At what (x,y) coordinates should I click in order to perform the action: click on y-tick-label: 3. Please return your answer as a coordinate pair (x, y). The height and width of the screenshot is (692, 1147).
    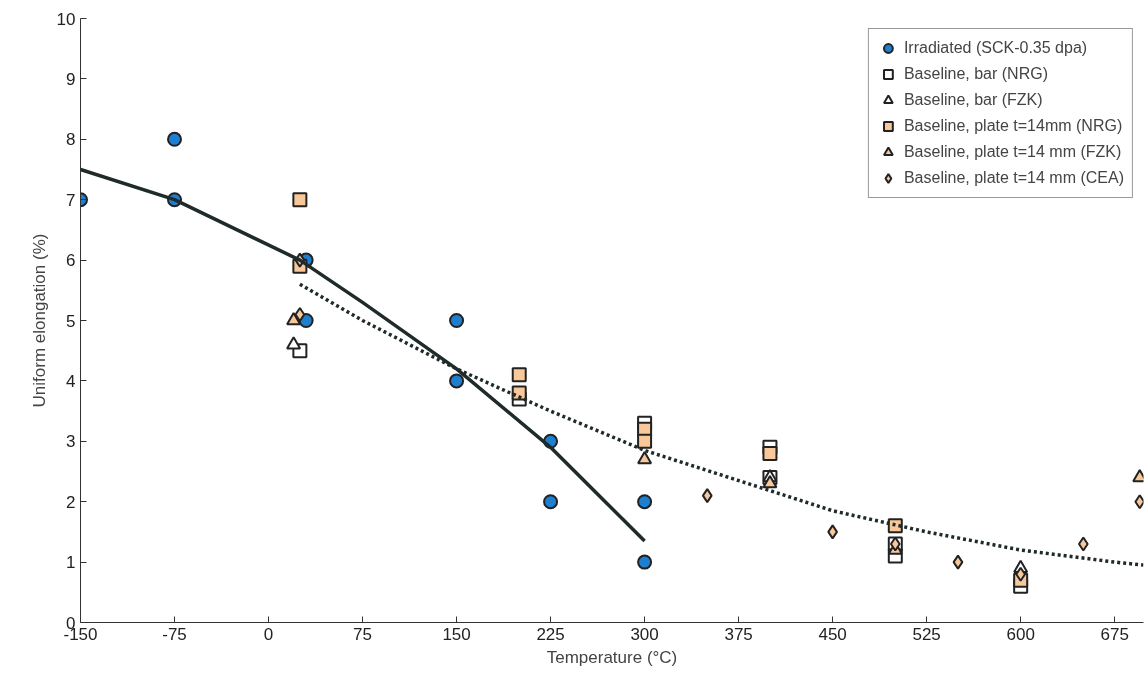
    Looking at the image, I should click on (71, 442).